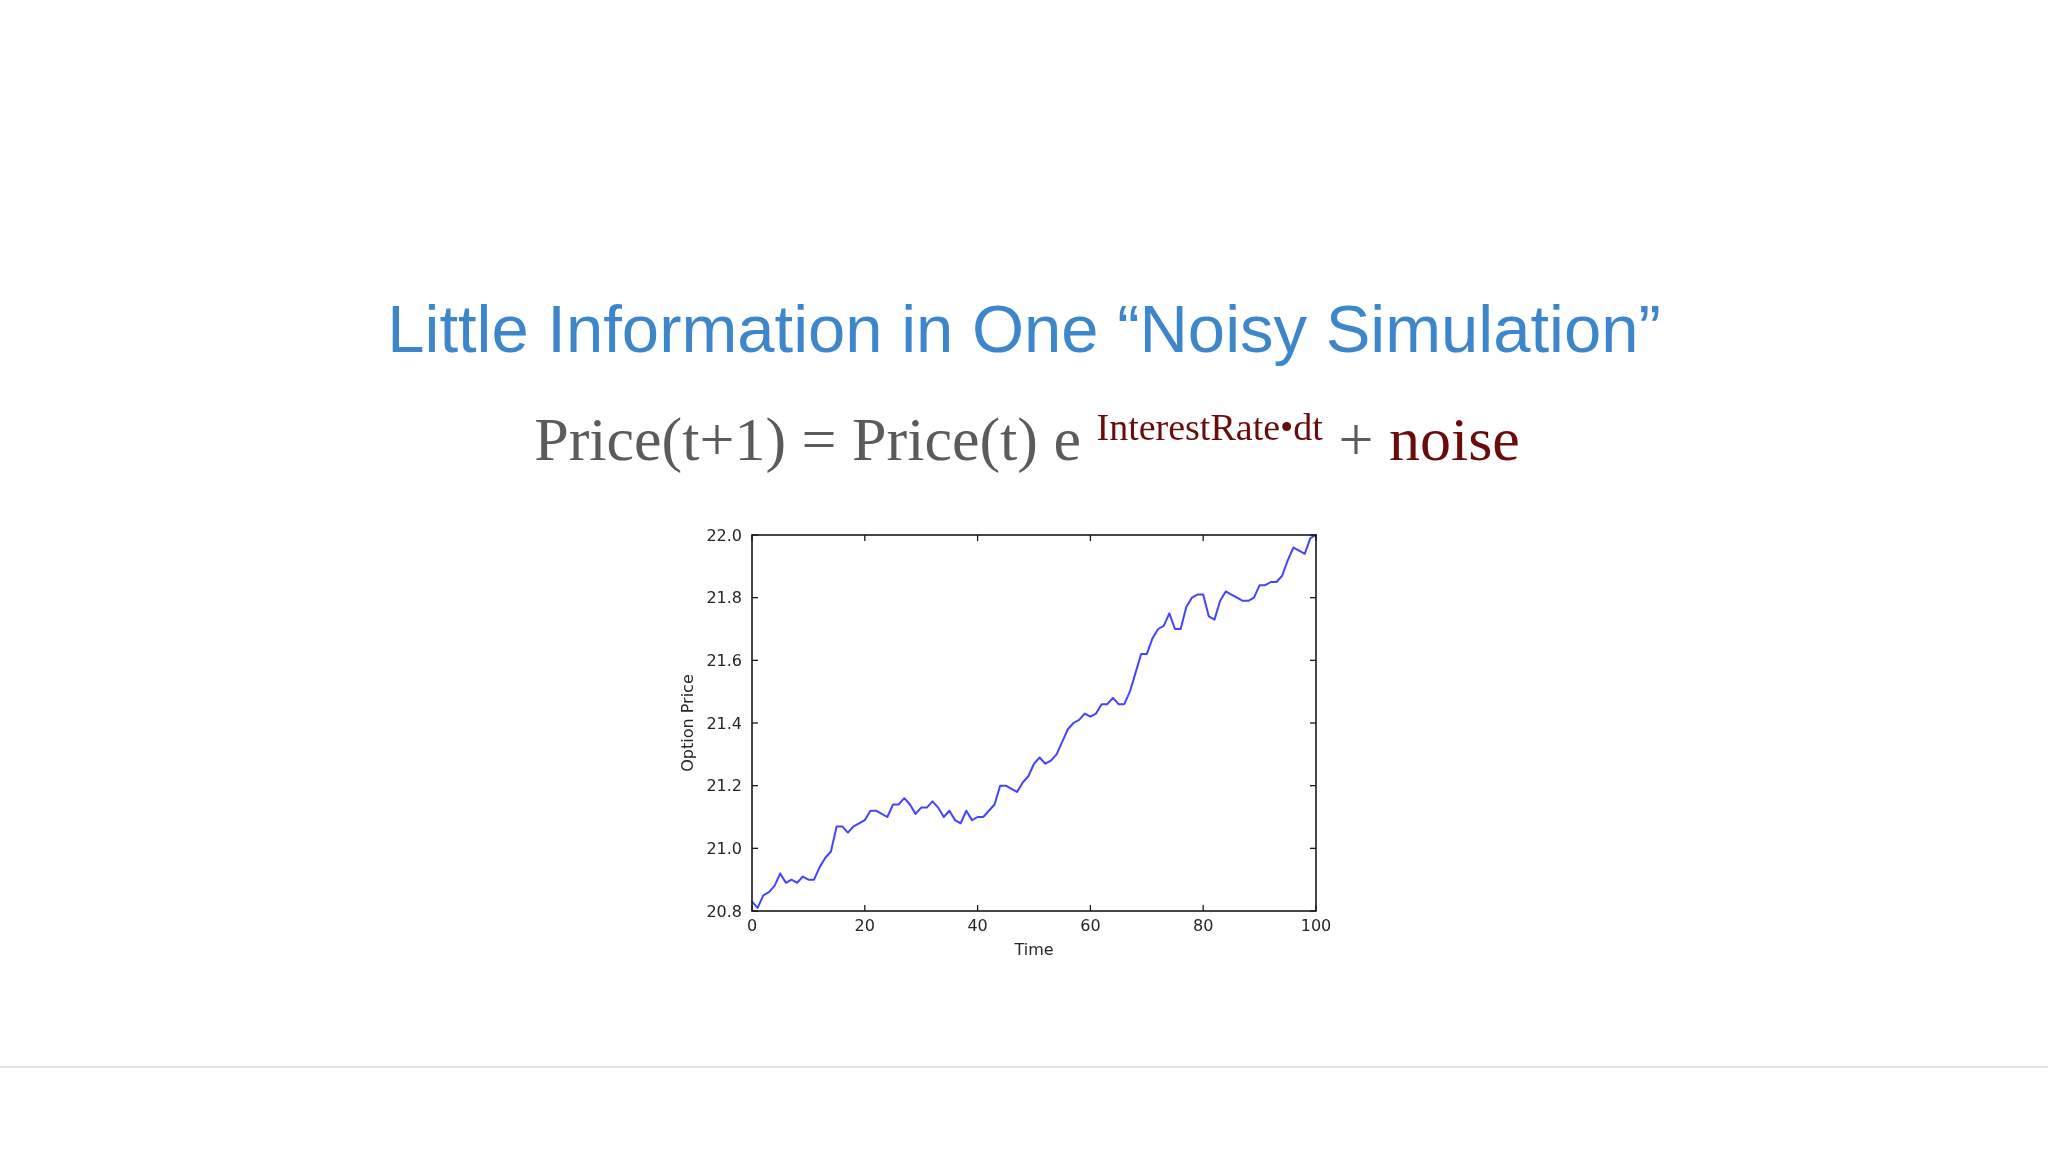 Image resolution: width=2048 pixels, height=1152 pixels. Describe the element at coordinates (1203, 925) in the screenshot. I see `x-tick-label: 80` at that location.